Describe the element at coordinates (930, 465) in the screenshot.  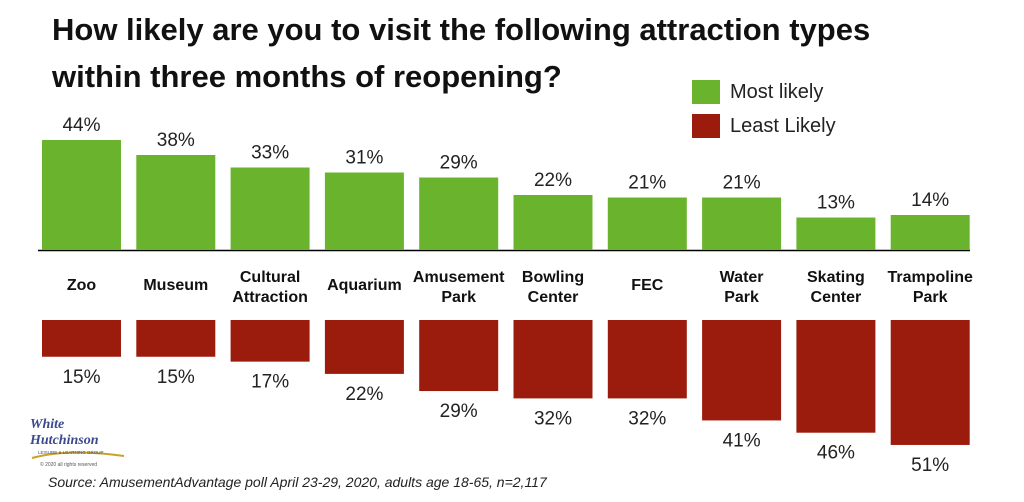
I see `value-label-least-likely: 51%` at that location.